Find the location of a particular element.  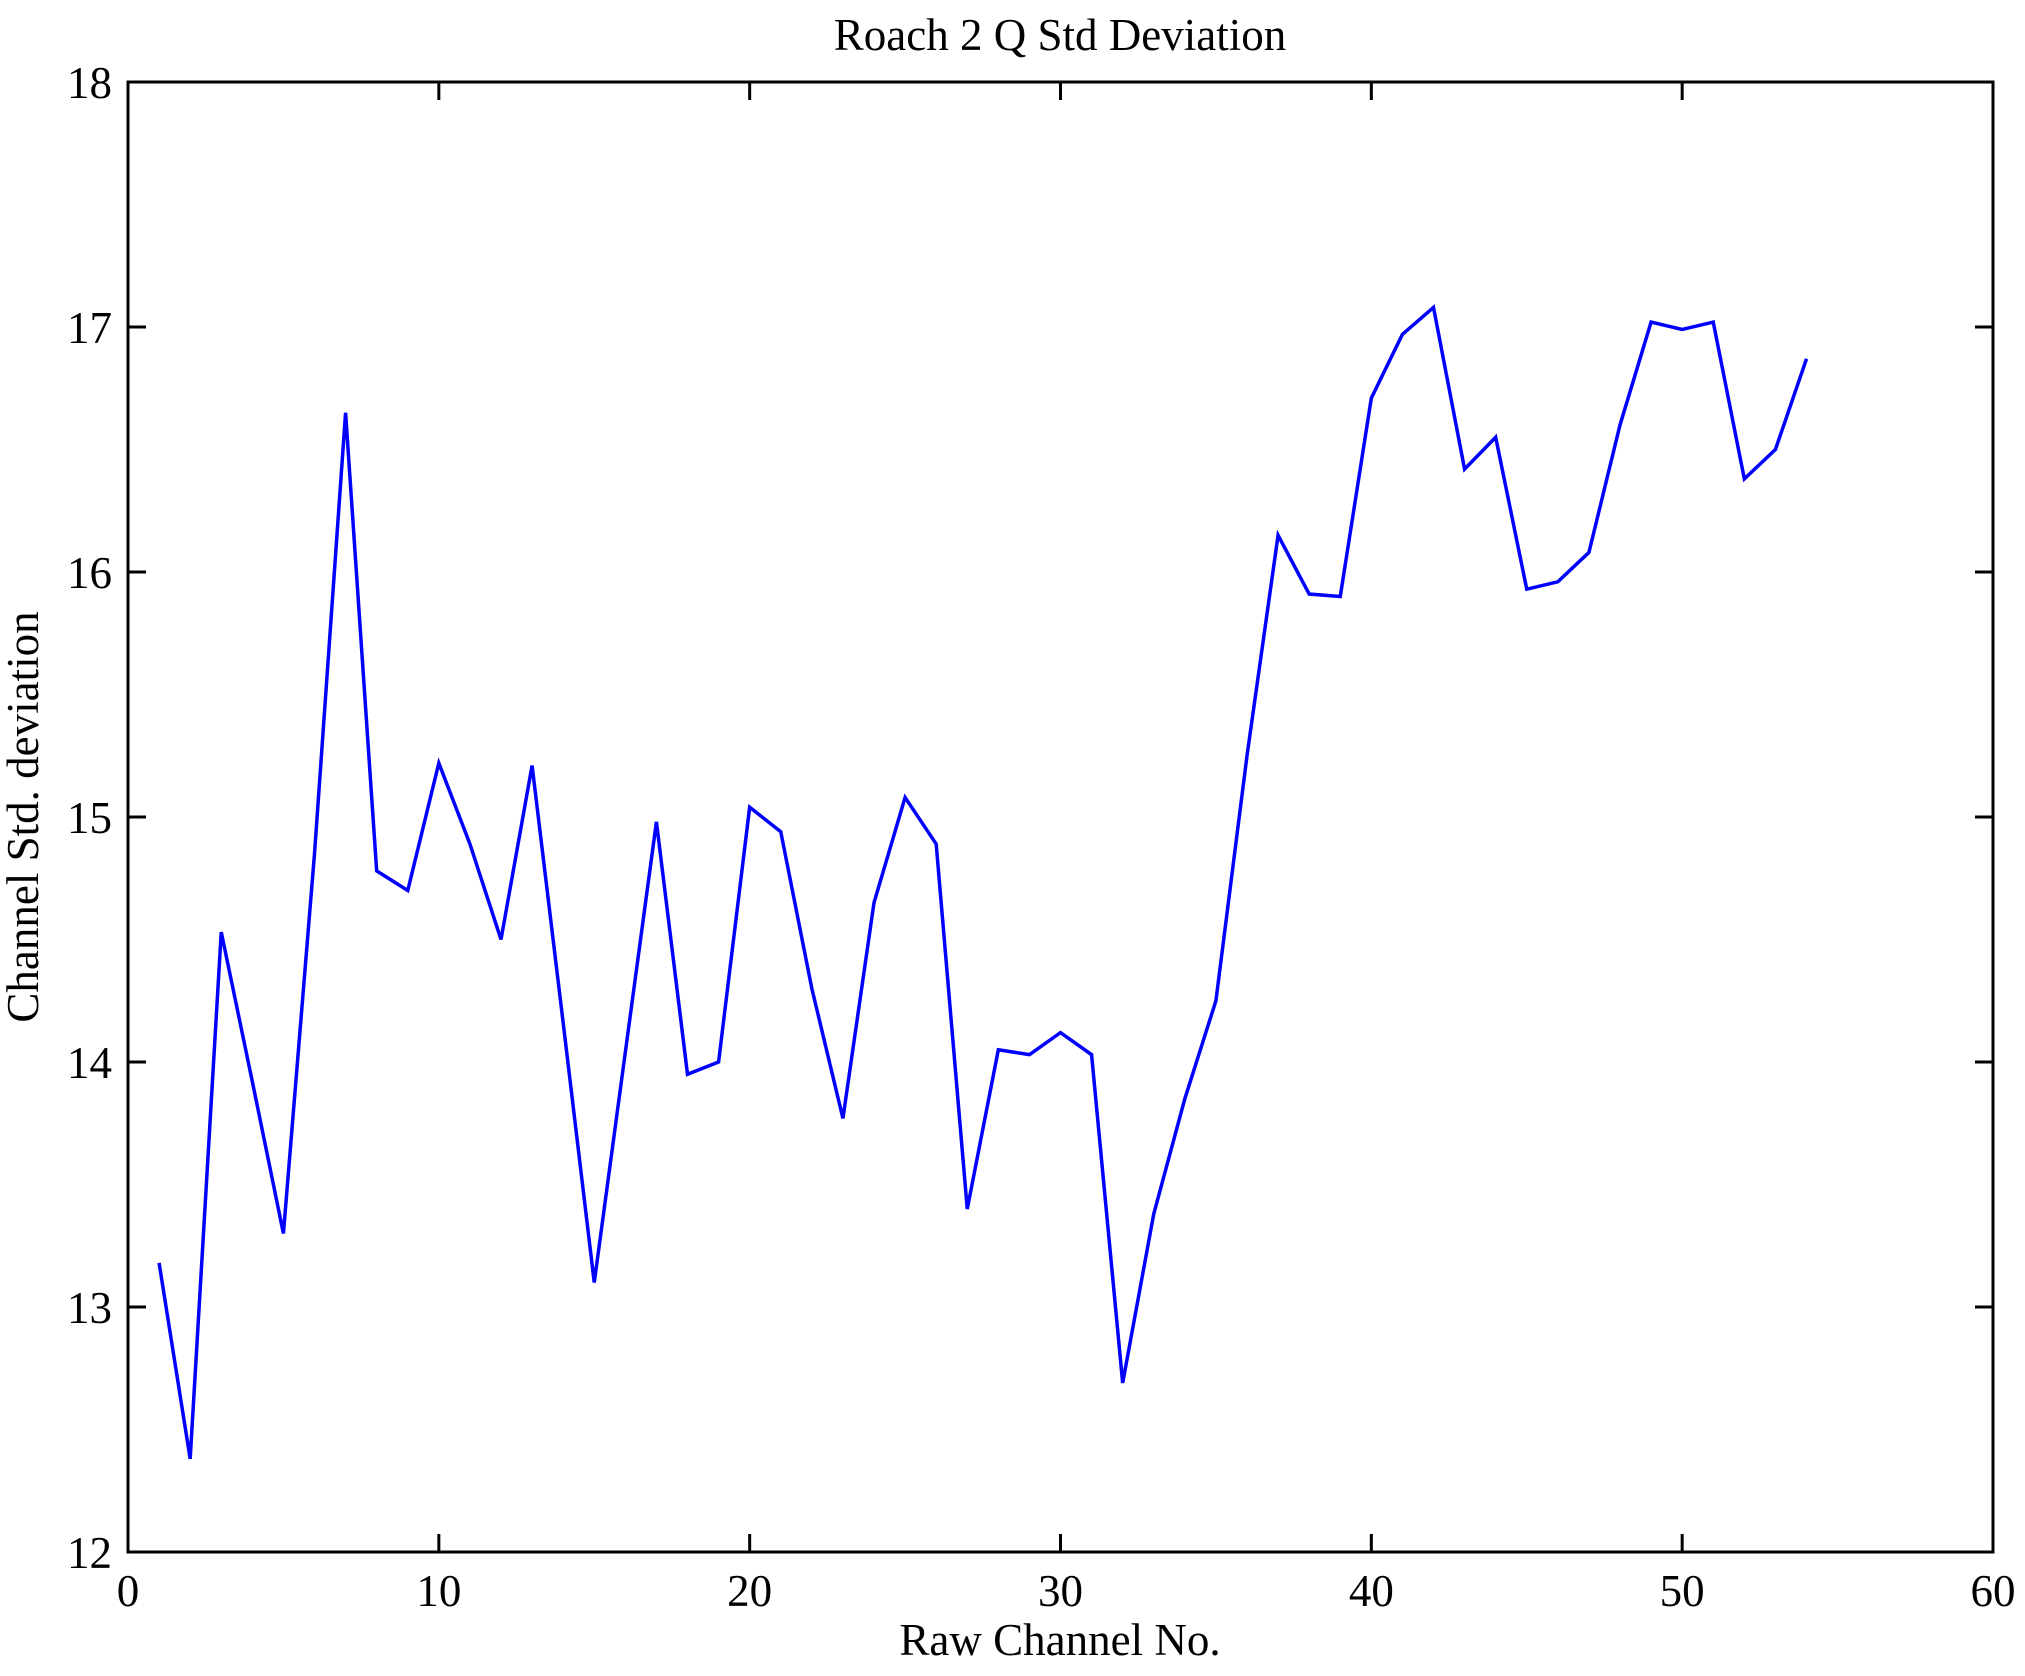

y-tick-label: 15 is located at coordinates (89, 818).